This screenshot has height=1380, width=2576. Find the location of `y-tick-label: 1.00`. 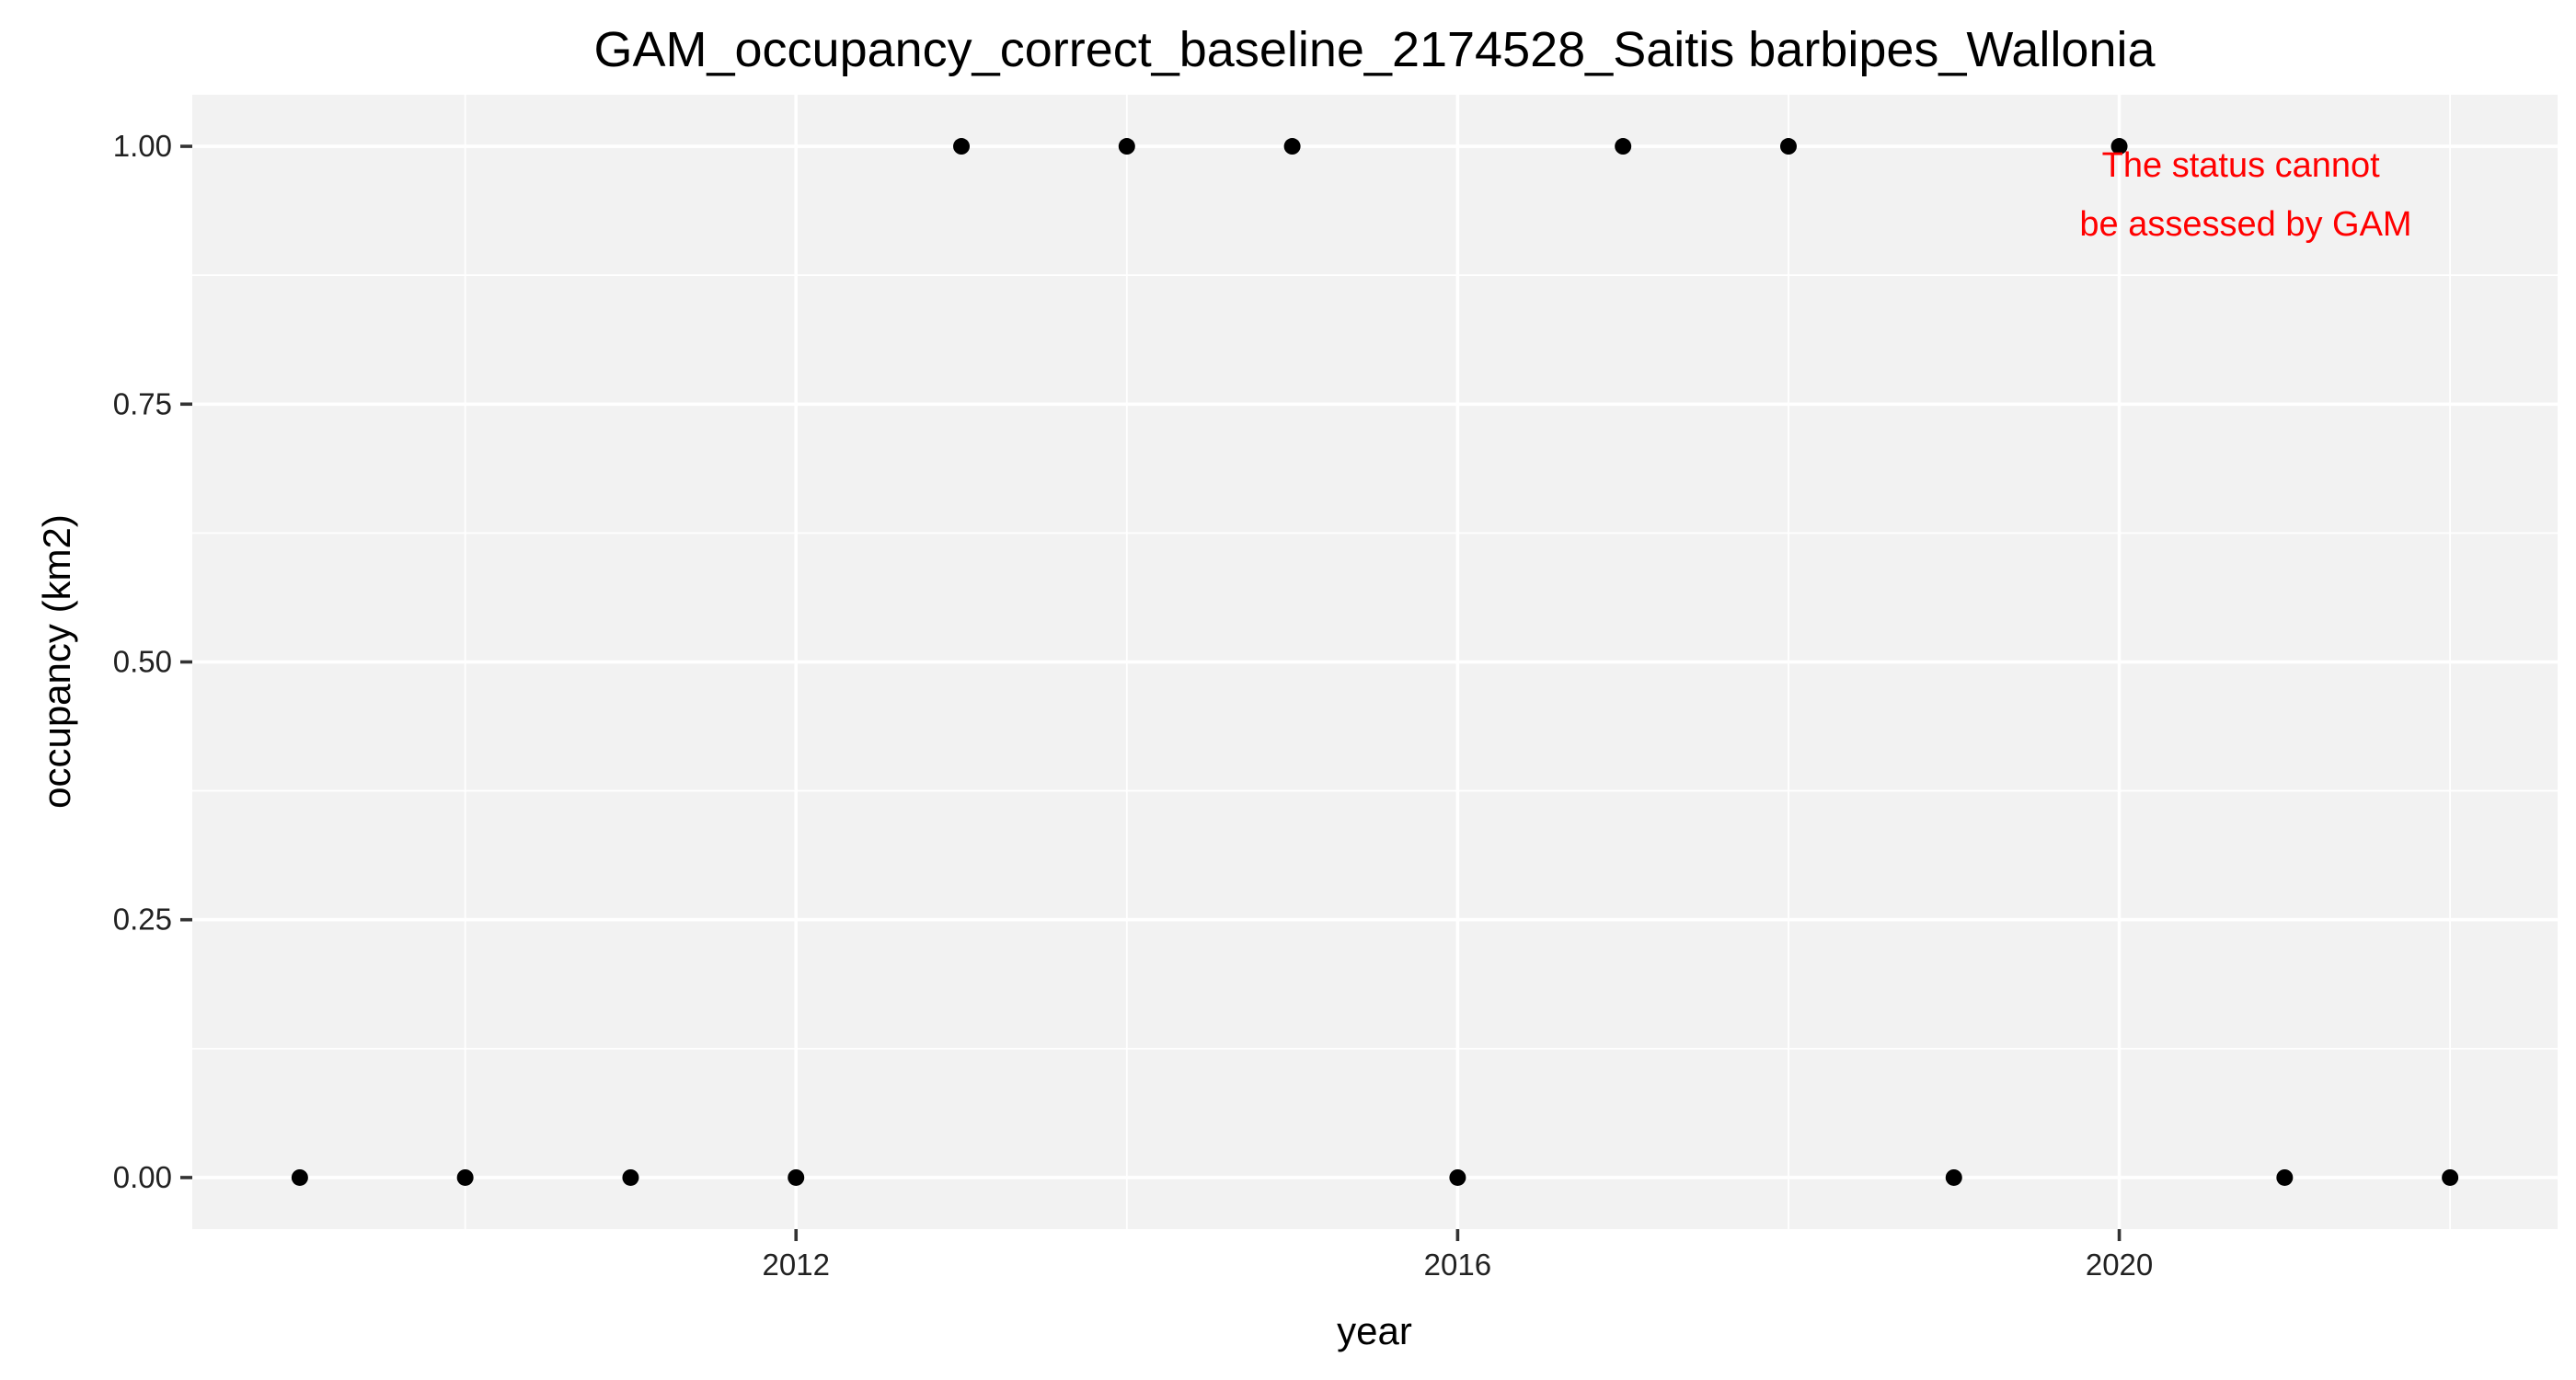

y-tick-label: 1.00 is located at coordinates (142, 146).